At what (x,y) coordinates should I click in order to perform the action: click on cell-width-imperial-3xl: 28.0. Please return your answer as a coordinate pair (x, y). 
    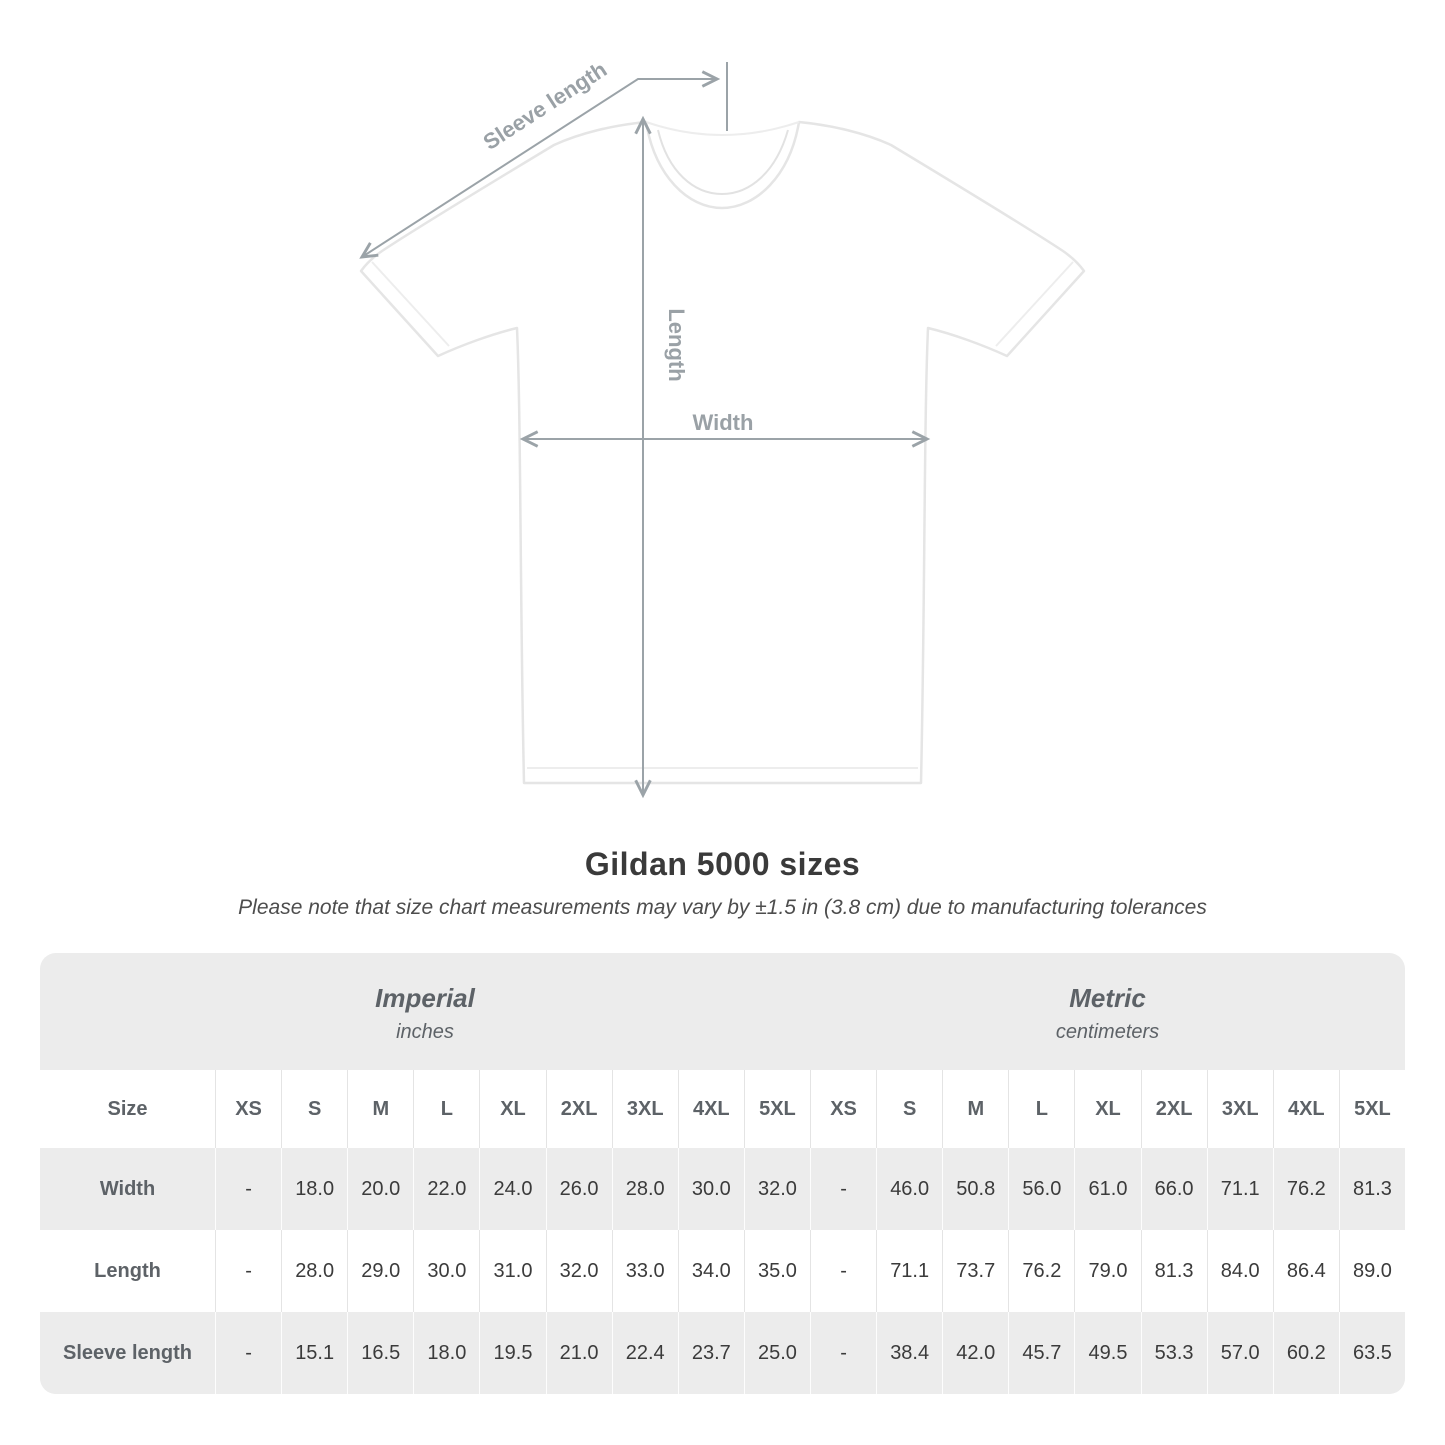
    Looking at the image, I should click on (644, 1189).